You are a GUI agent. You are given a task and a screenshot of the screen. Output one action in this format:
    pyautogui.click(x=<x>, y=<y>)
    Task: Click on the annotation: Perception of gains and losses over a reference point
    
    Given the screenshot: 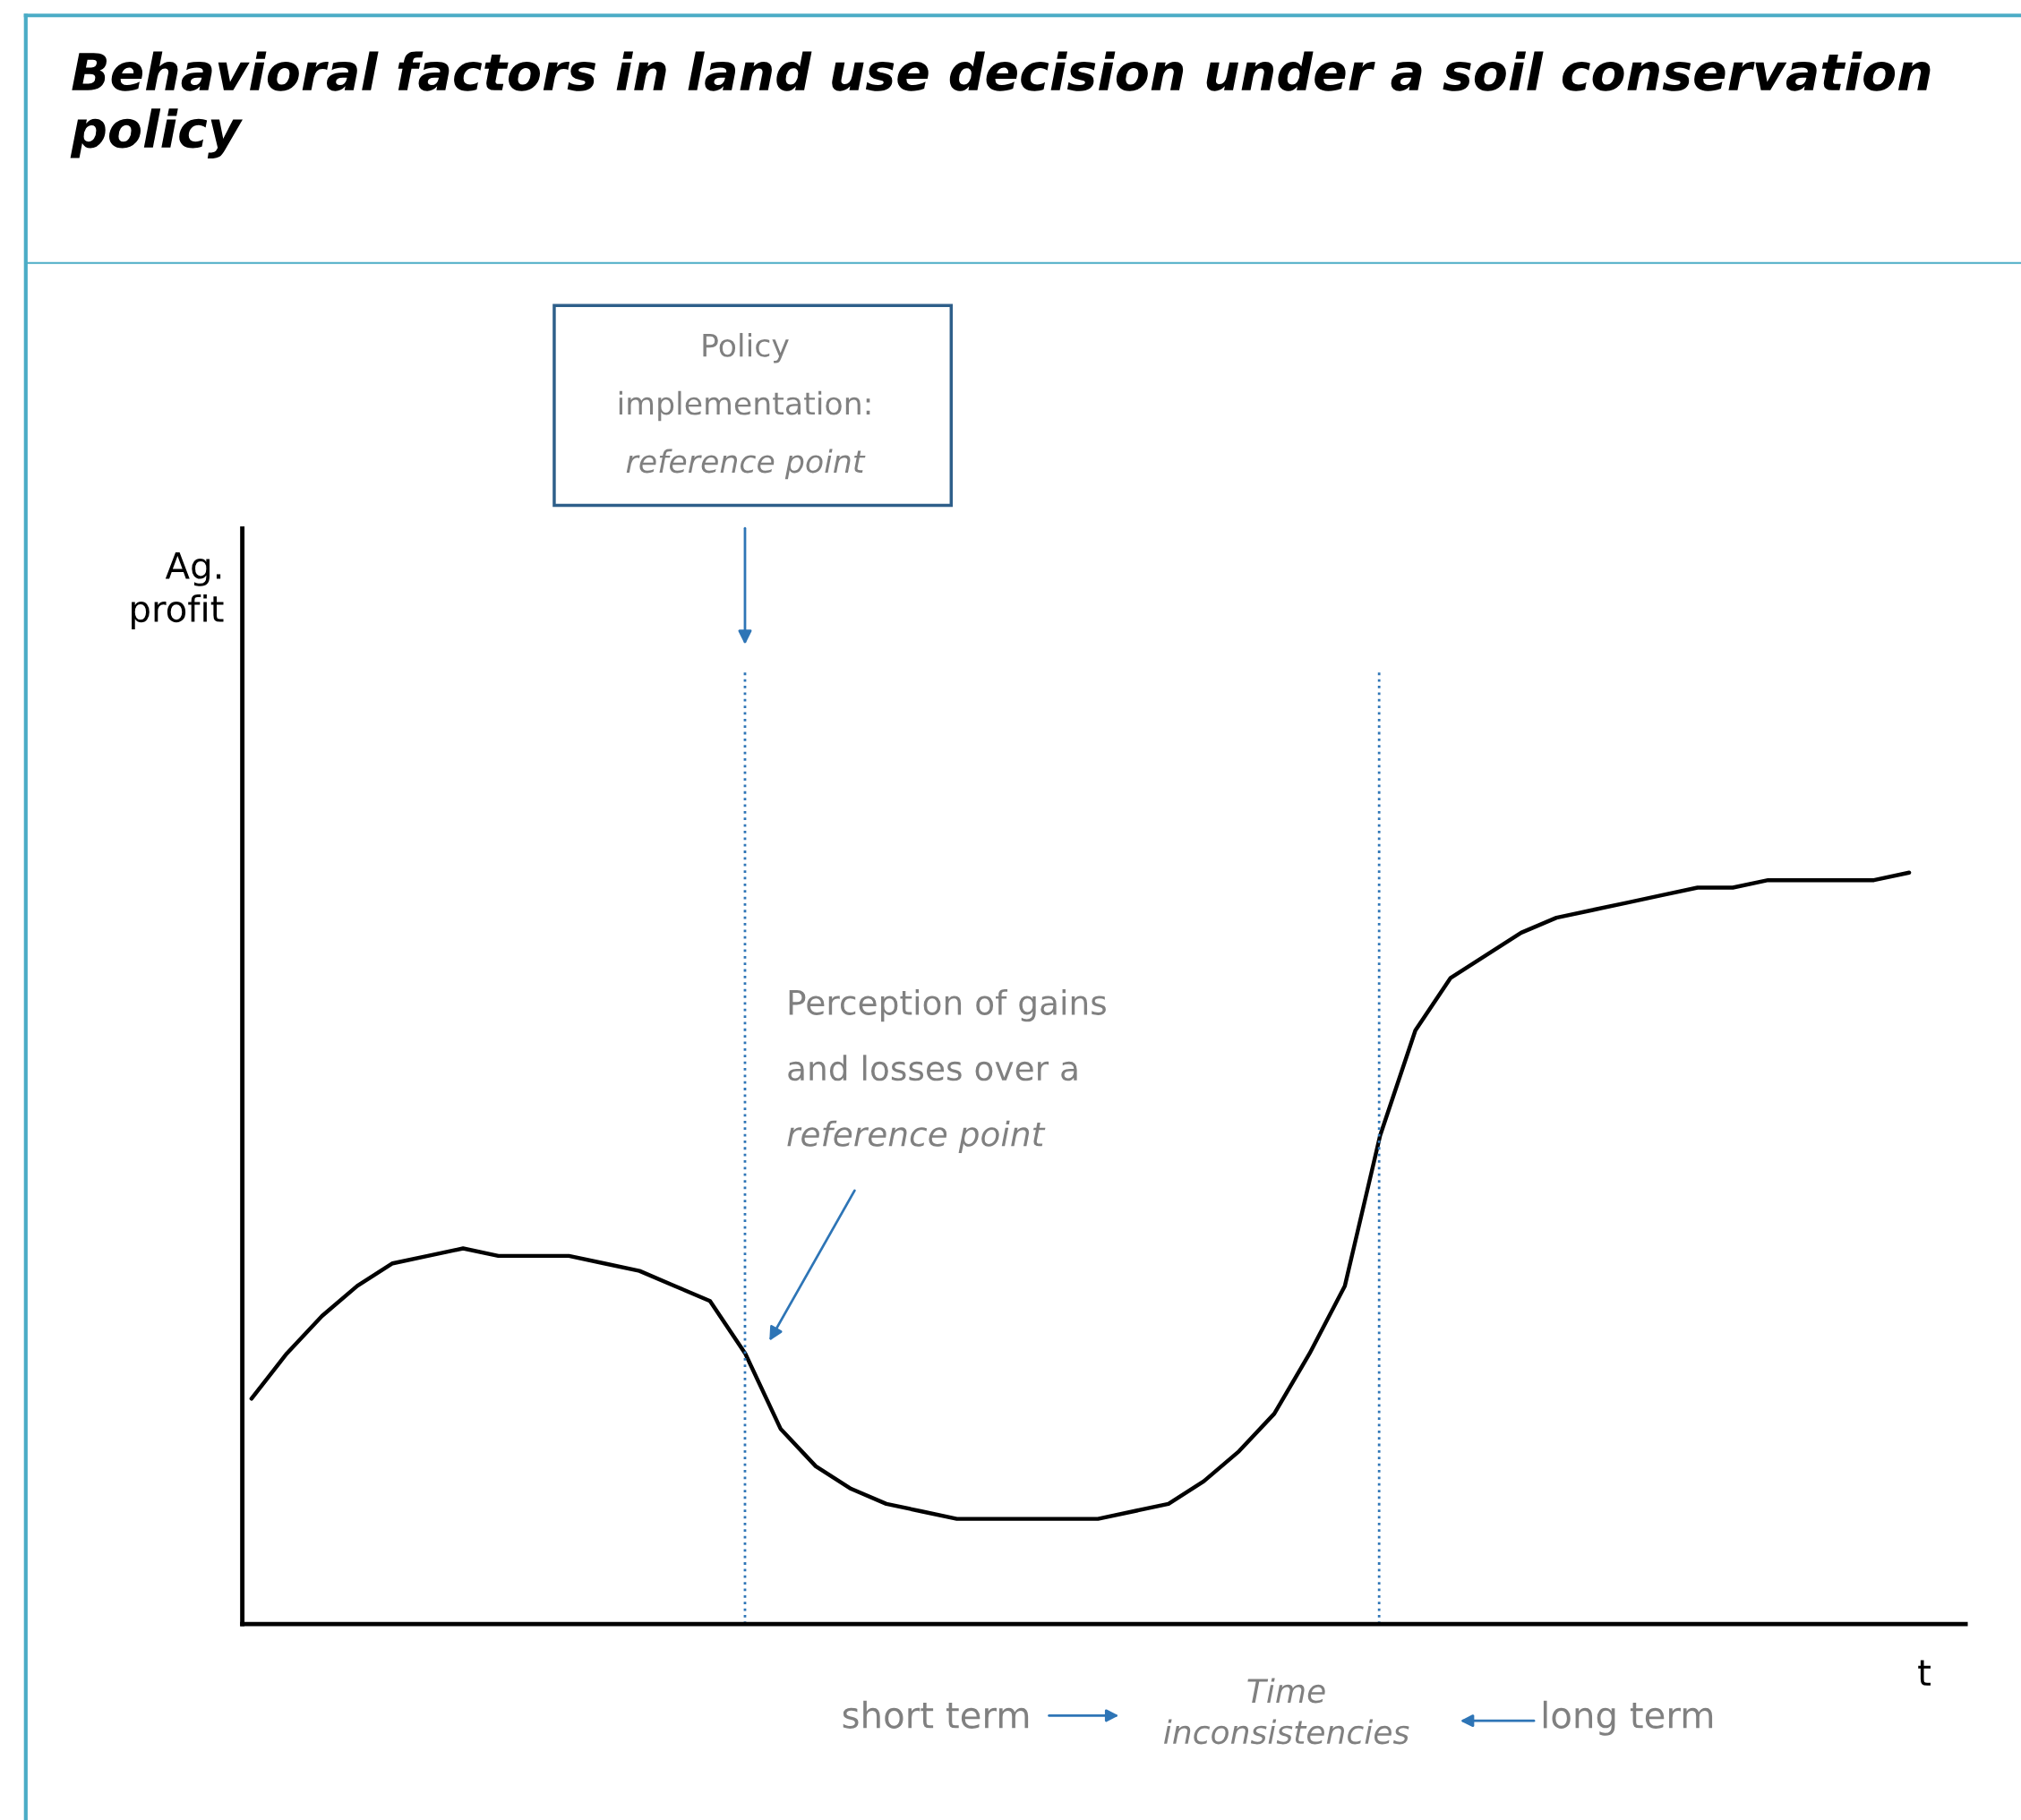 What is the action you would take?
    pyautogui.click(x=947, y=1071)
    